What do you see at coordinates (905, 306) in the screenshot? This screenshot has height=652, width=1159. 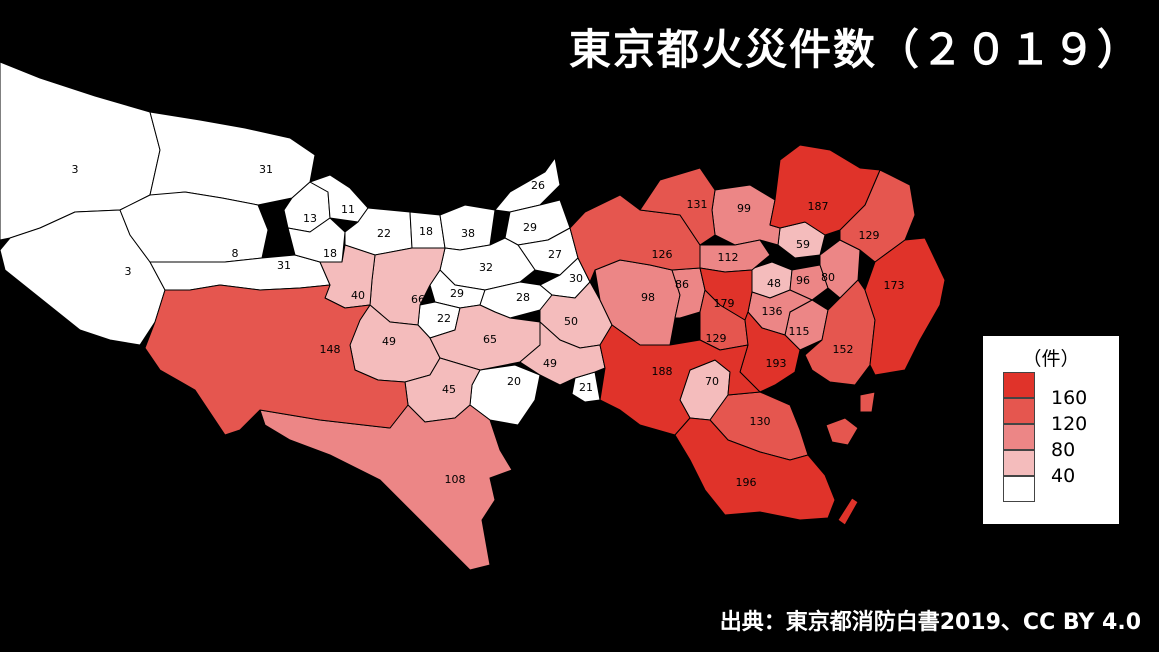 I see `region-edogawa` at bounding box center [905, 306].